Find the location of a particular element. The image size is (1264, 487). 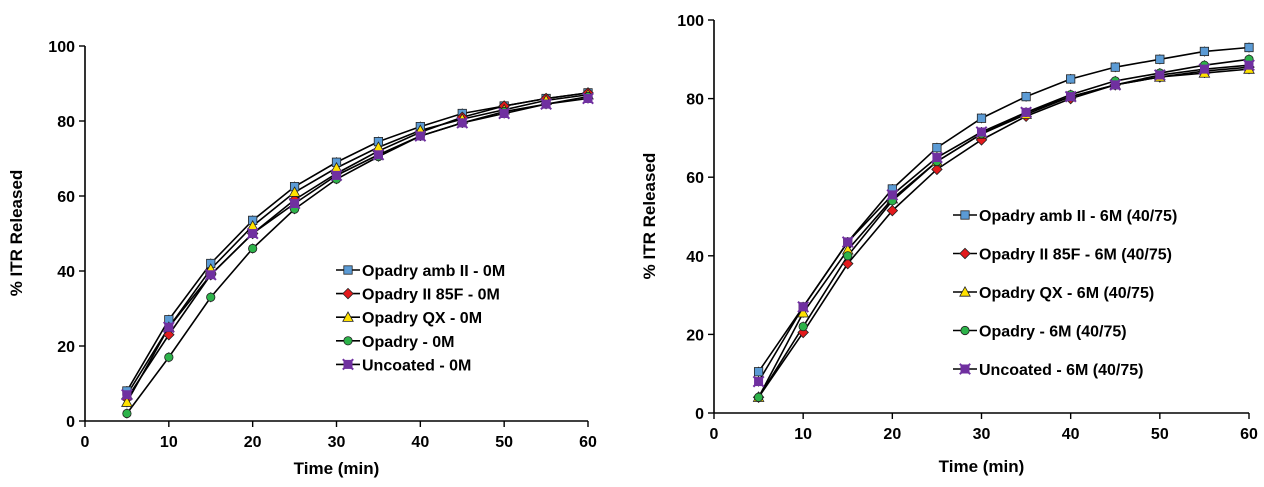

legend-item-5: Uncoated - 0M is located at coordinates (403, 365).